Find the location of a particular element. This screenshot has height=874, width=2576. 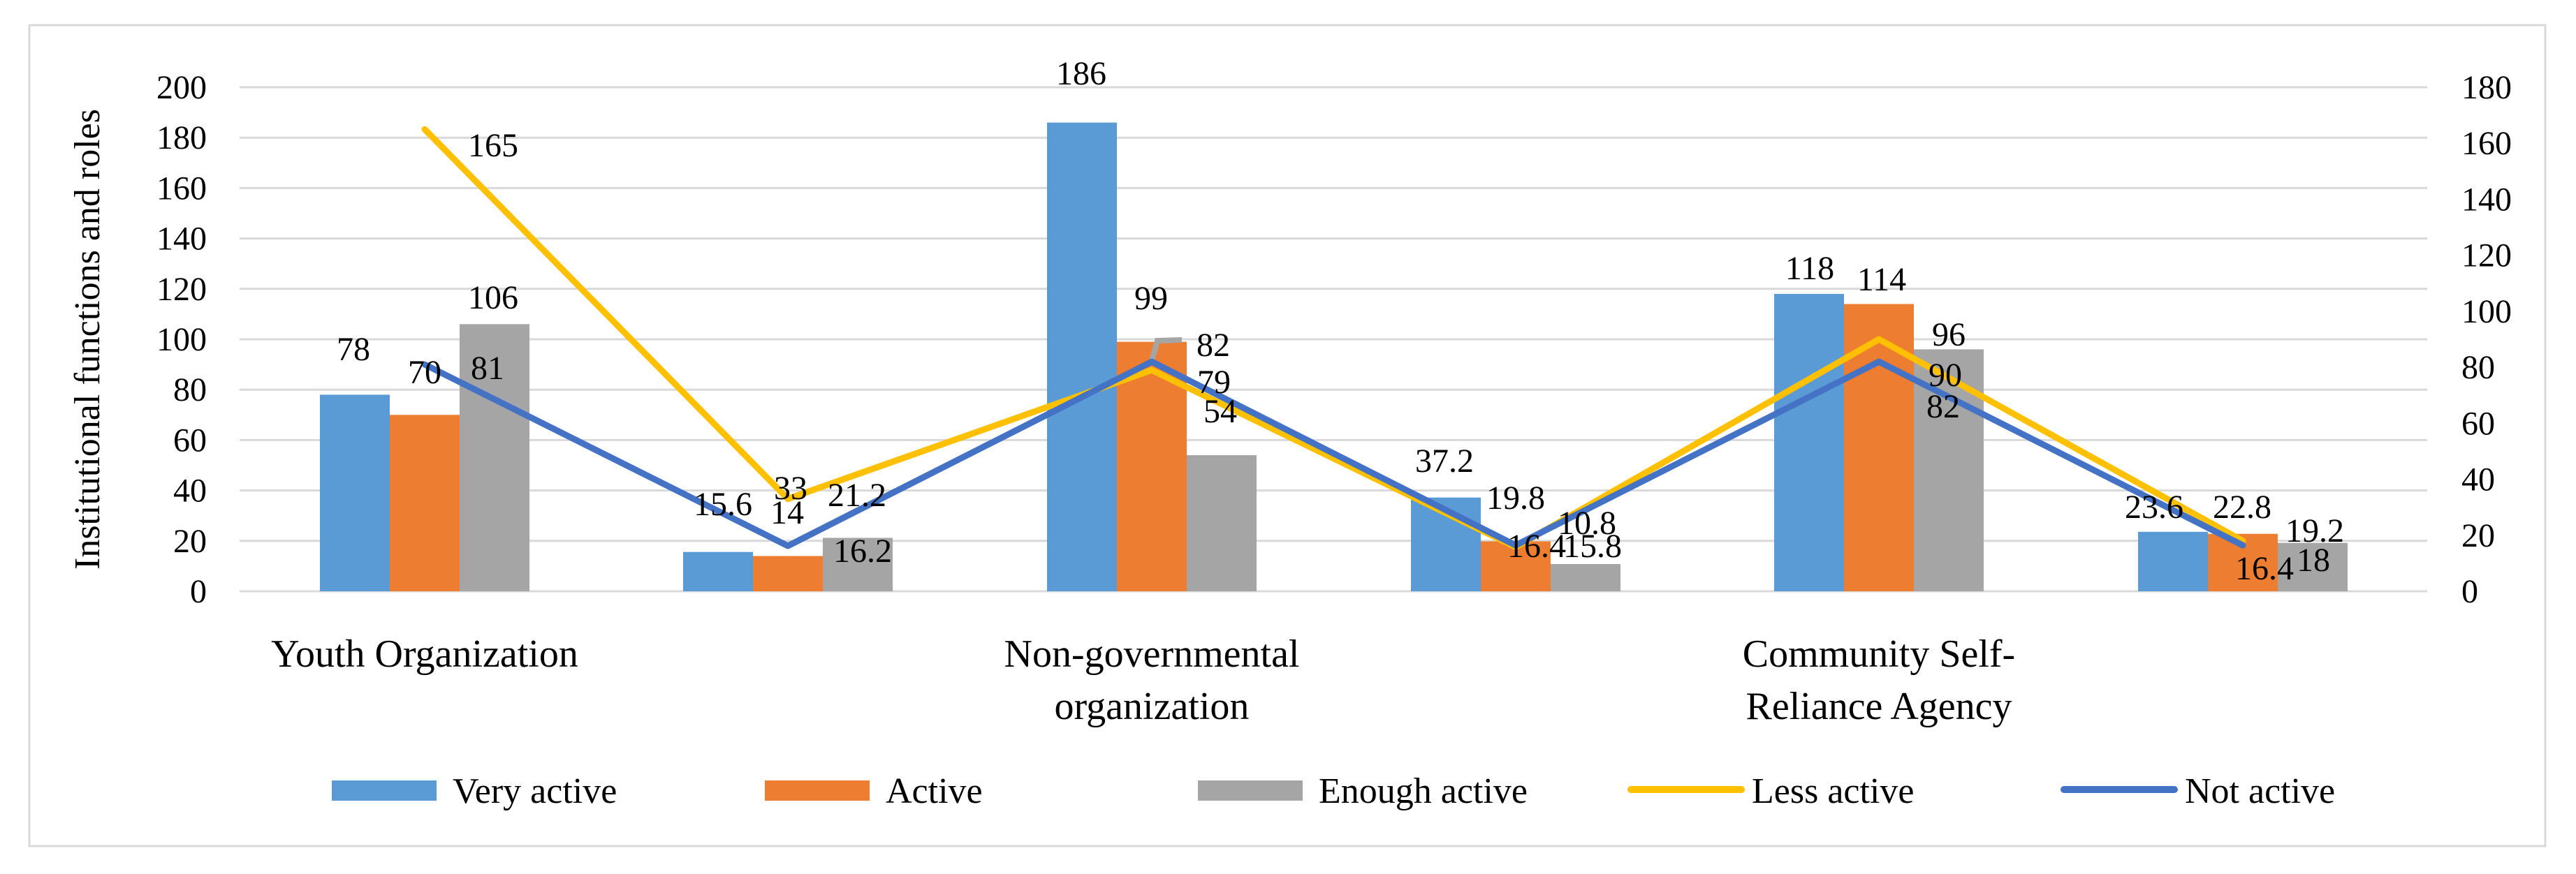

data-label: 165 is located at coordinates (493, 145).